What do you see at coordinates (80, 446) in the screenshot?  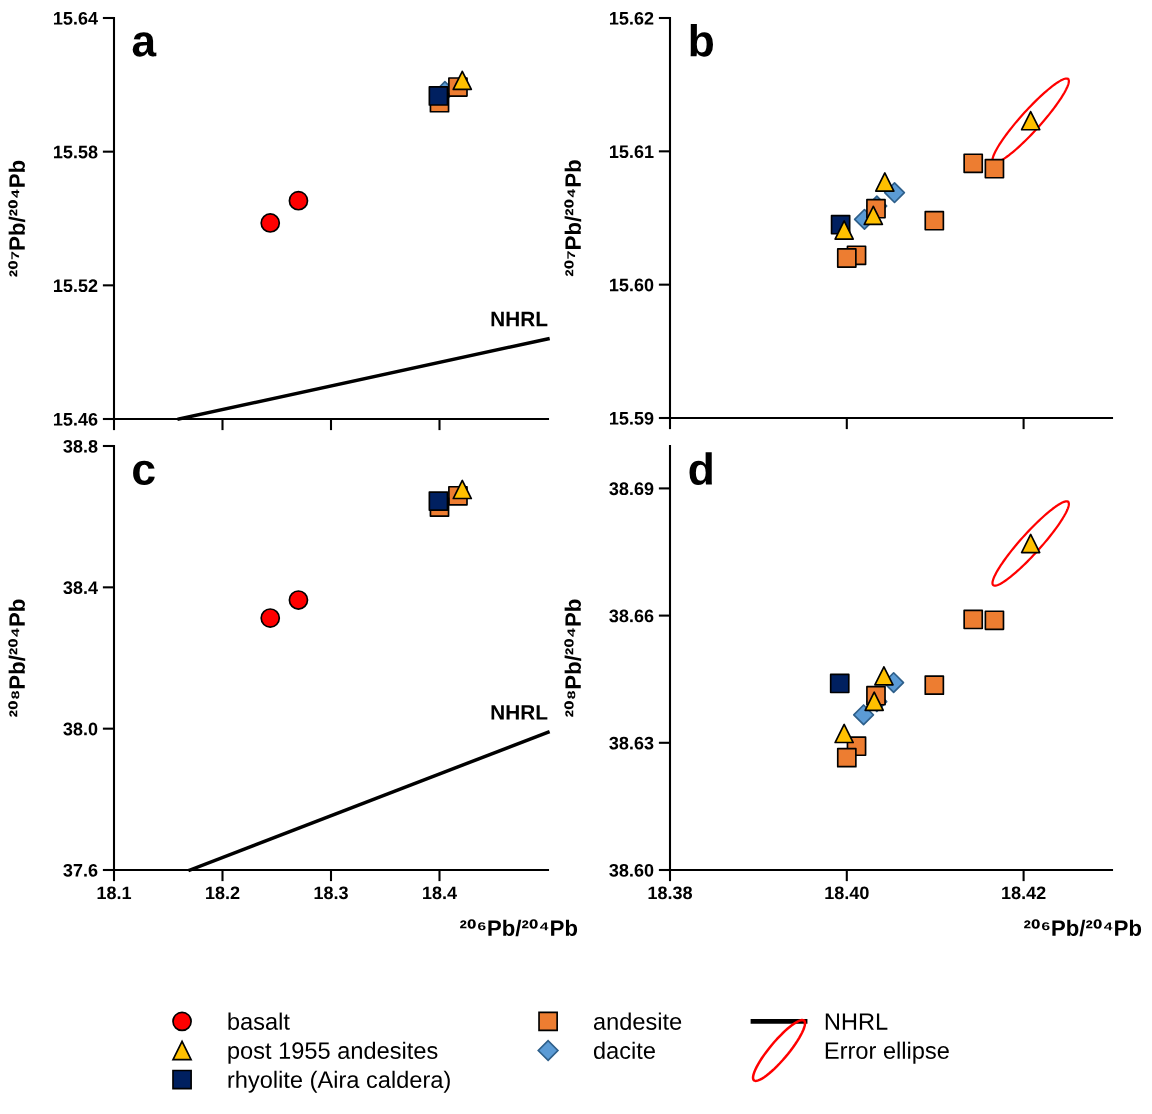 I see `y-tick-label: 38.8` at bounding box center [80, 446].